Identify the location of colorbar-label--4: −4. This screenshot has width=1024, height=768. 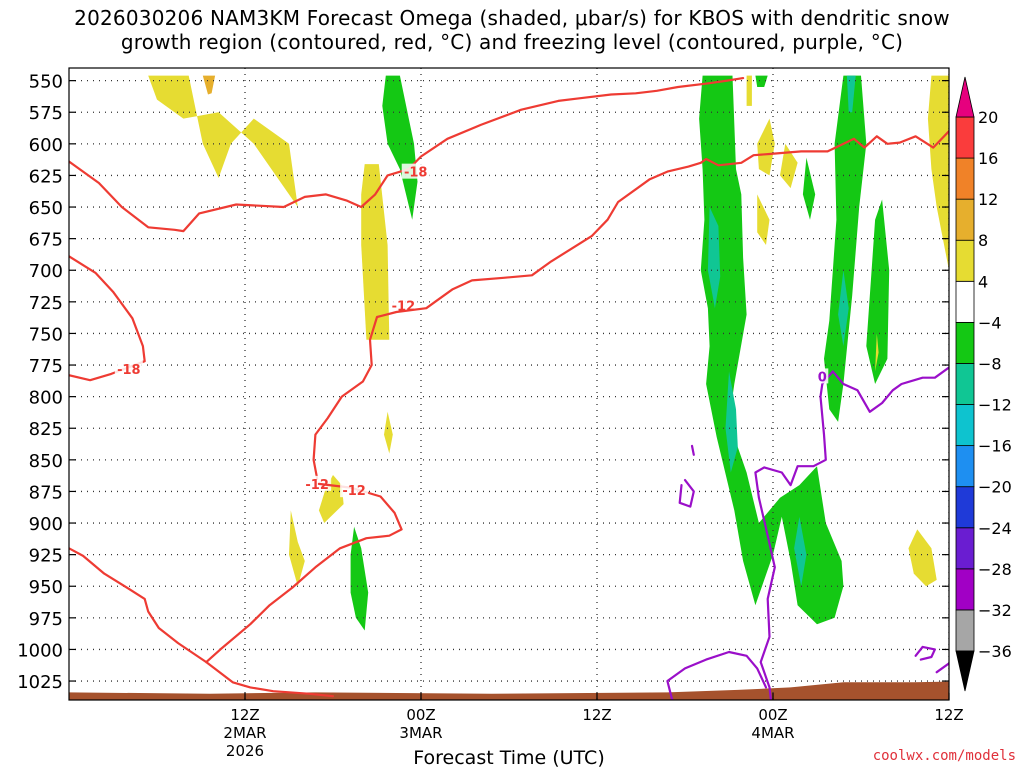
(990, 322).